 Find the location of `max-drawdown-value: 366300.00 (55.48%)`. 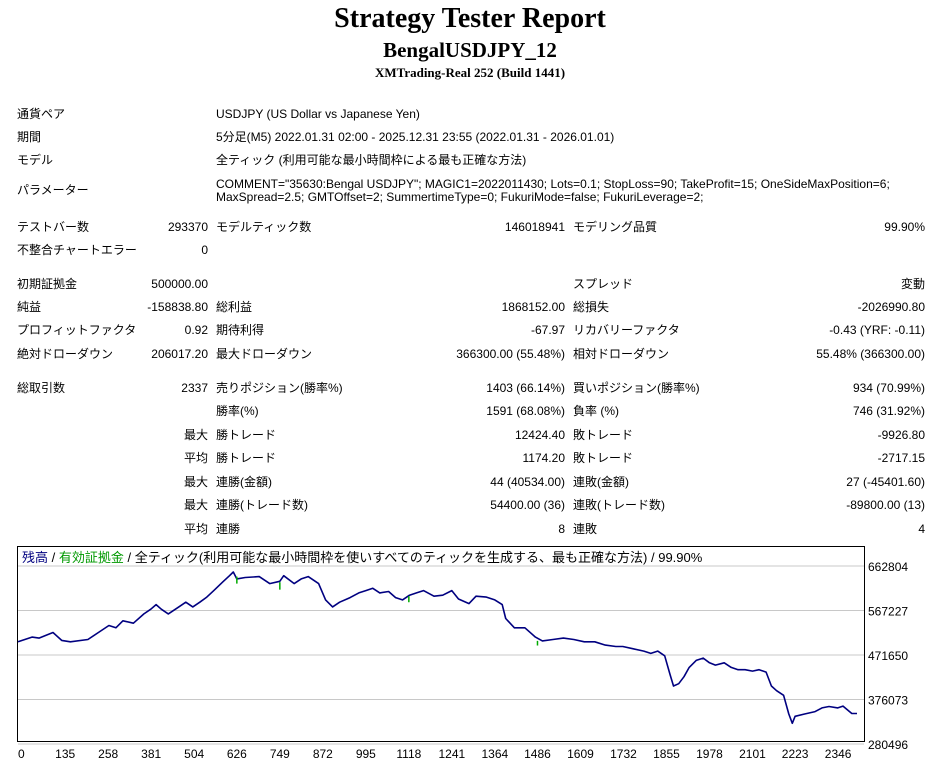

max-drawdown-value: 366300.00 (55.48%) is located at coordinates (510, 354).